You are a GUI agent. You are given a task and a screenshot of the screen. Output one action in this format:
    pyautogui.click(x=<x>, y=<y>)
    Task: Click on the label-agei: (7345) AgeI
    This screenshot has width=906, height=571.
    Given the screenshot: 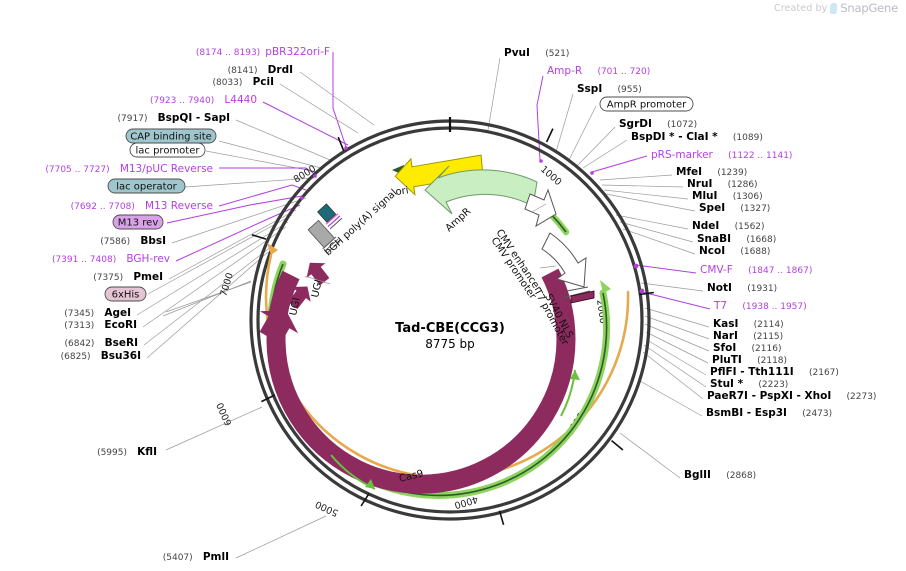 What is the action you would take?
    pyautogui.click(x=97, y=310)
    